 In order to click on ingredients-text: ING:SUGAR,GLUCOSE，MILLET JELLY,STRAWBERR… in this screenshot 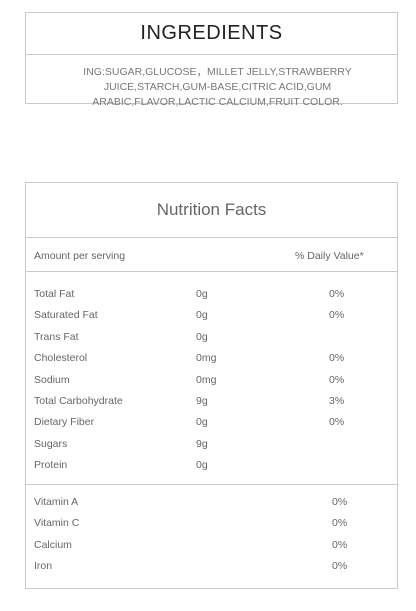, I will do `click(217, 87)`.